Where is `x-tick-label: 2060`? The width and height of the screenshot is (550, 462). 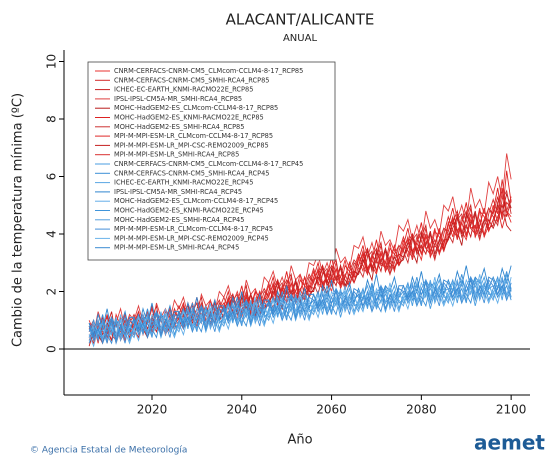 x-tick-label: 2060 is located at coordinates (331, 410).